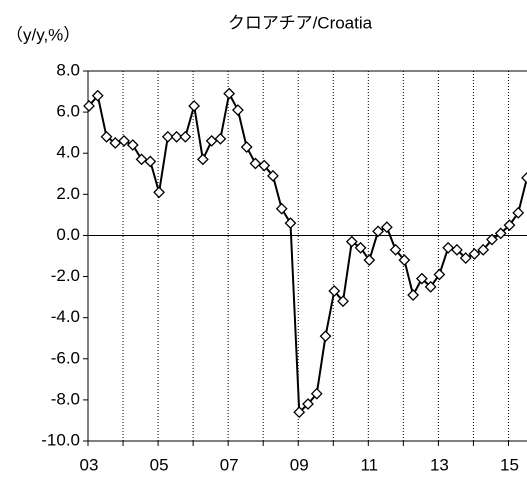 This screenshot has width=527, height=483. What do you see at coordinates (65, 316) in the screenshot?
I see `y-tick-label: -4.0` at bounding box center [65, 316].